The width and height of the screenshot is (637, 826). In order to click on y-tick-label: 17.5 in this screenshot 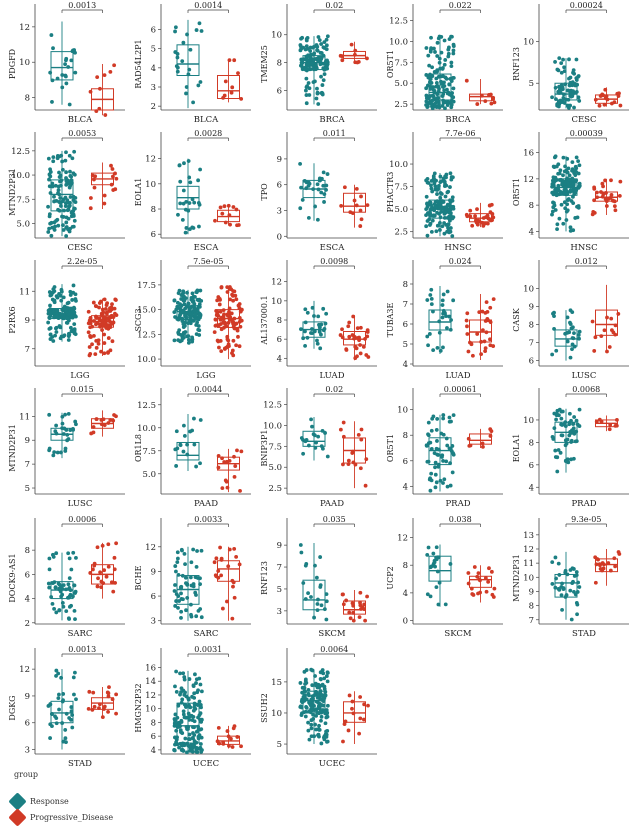, I will do `click(146, 286)`.